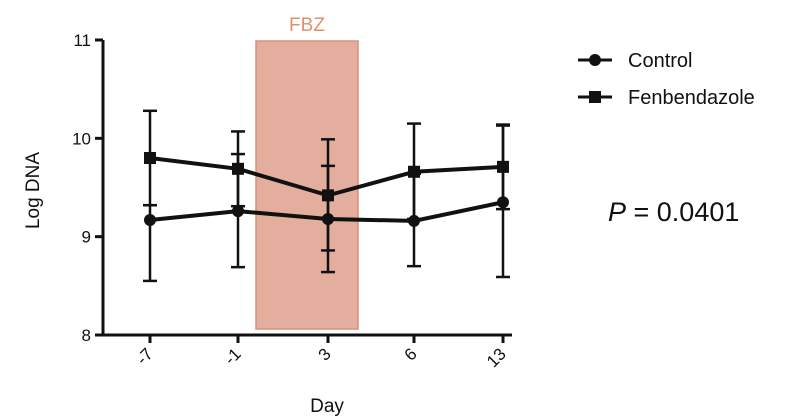 This screenshot has height=419, width=788. I want to click on legend-item-control: Control, so click(635, 61).